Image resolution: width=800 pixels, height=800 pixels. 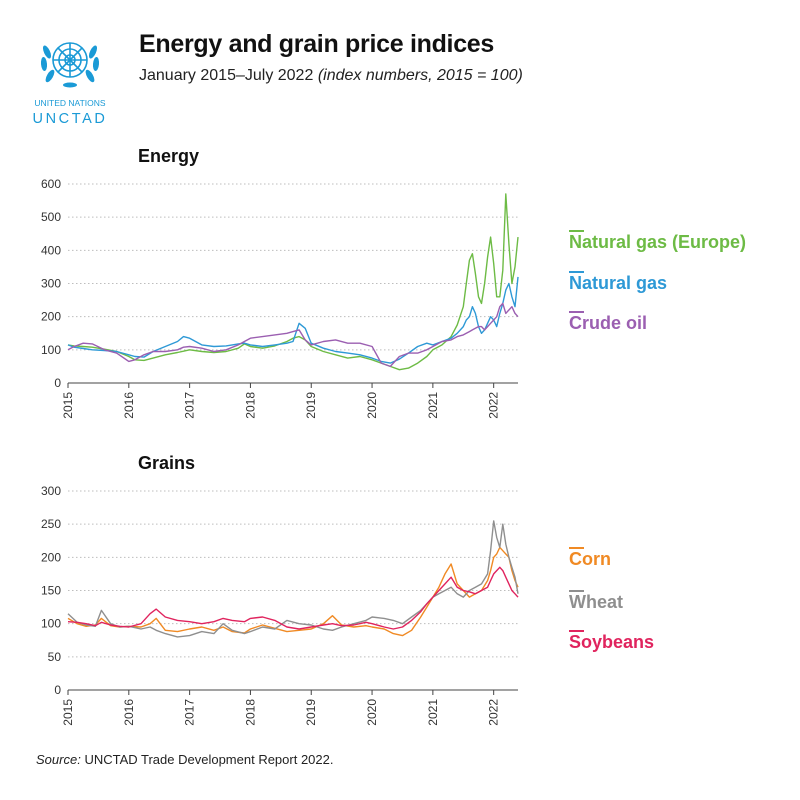 What do you see at coordinates (494, 405) in the screenshot?
I see `energy-x-tick-label: 2022` at bounding box center [494, 405].